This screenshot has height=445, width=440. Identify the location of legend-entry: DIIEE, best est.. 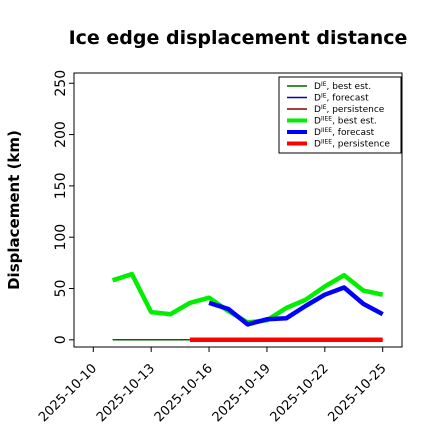
(345, 121).